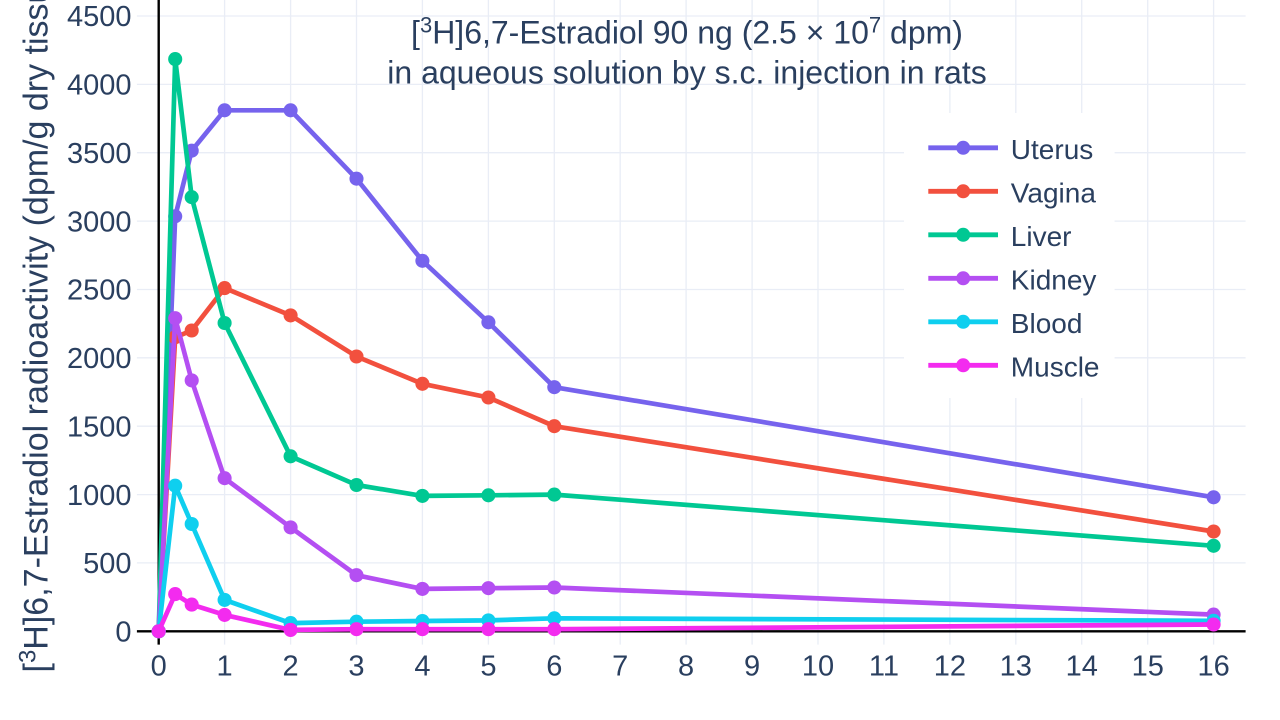  I want to click on svg-text: 6, so click(554, 667).